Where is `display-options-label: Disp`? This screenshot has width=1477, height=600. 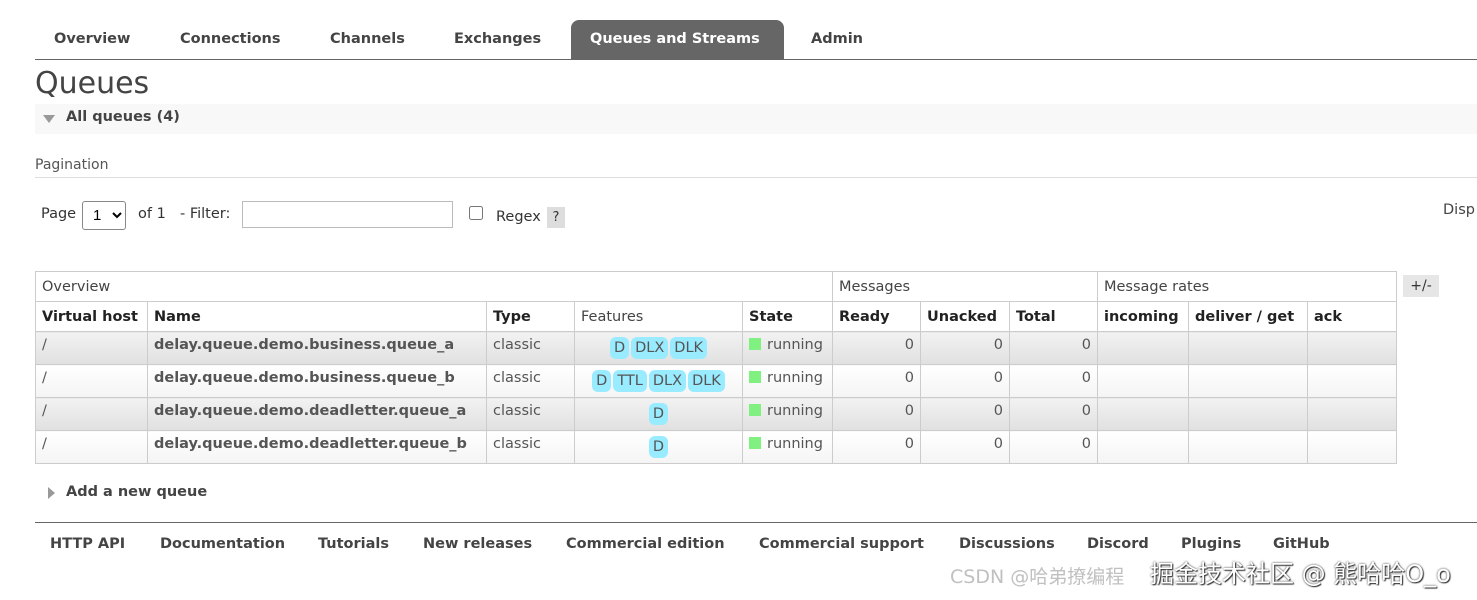
display-options-label: Disp is located at coordinates (1459, 210).